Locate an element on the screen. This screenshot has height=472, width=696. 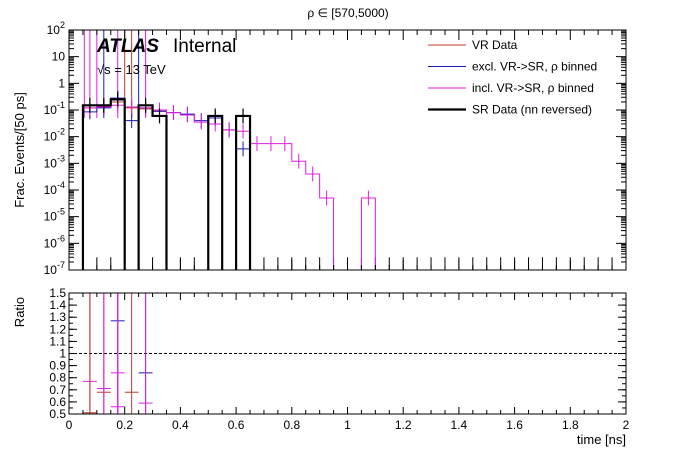
lower-y-tick-label: 1.2 is located at coordinates (57, 329).